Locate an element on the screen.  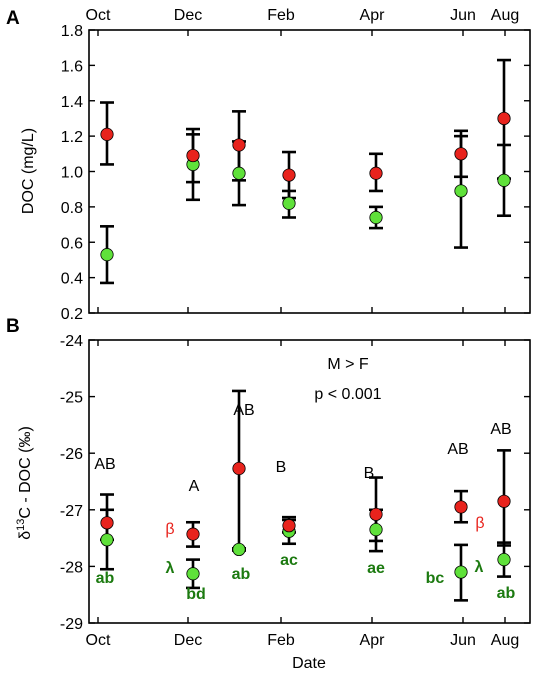
panel-b-x-tick-label: Jun is located at coordinates (463, 640).